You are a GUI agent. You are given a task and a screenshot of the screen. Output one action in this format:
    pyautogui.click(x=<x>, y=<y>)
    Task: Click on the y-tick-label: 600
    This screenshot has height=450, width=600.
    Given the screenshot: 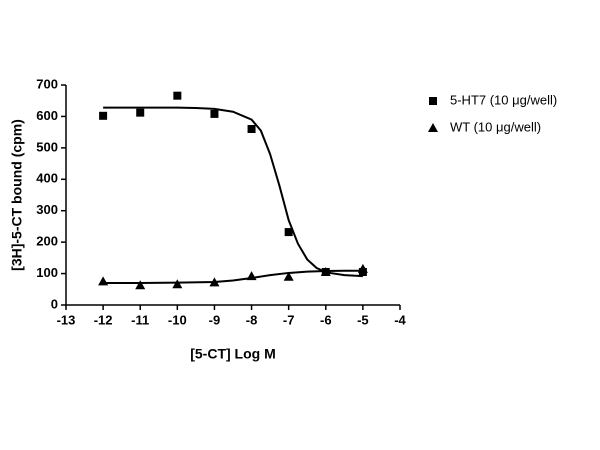 What is the action you would take?
    pyautogui.click(x=47, y=115)
    